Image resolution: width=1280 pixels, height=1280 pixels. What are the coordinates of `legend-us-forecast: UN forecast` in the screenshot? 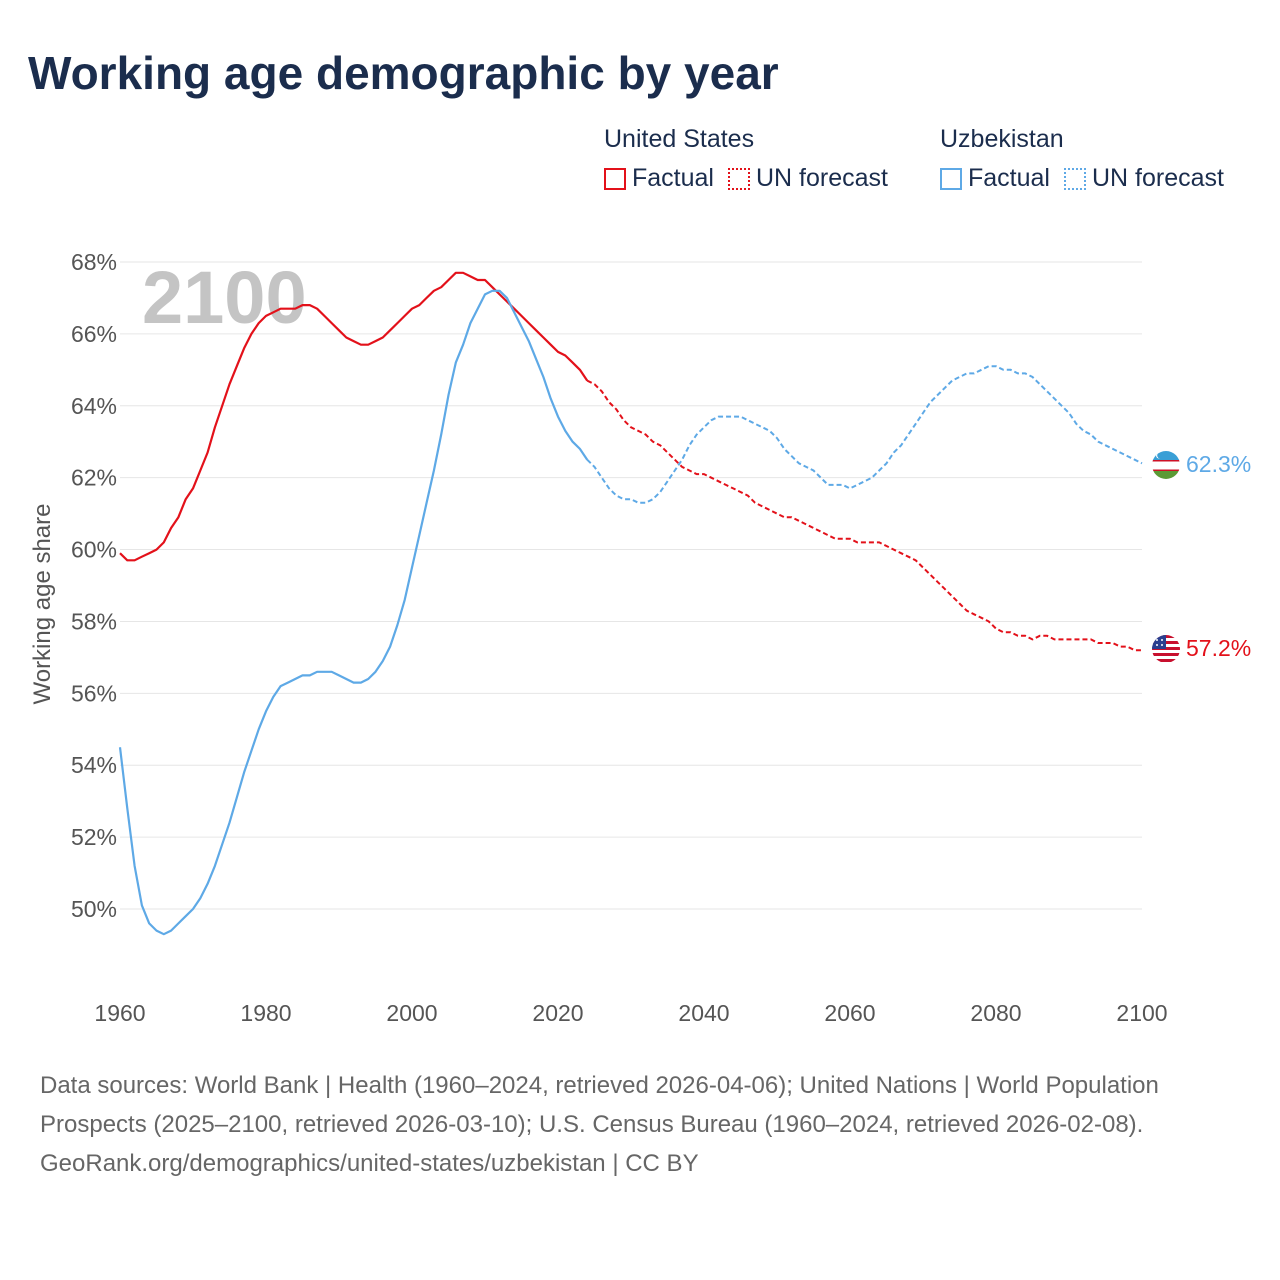 It's located at (807, 178).